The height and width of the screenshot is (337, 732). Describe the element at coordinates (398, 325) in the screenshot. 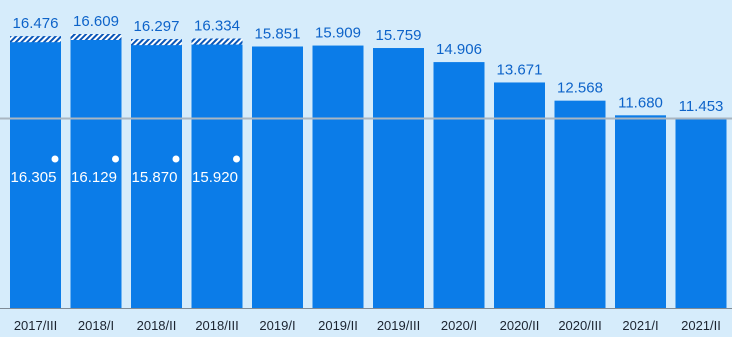

I see `x-tick-2019/III: 2019/III` at that location.